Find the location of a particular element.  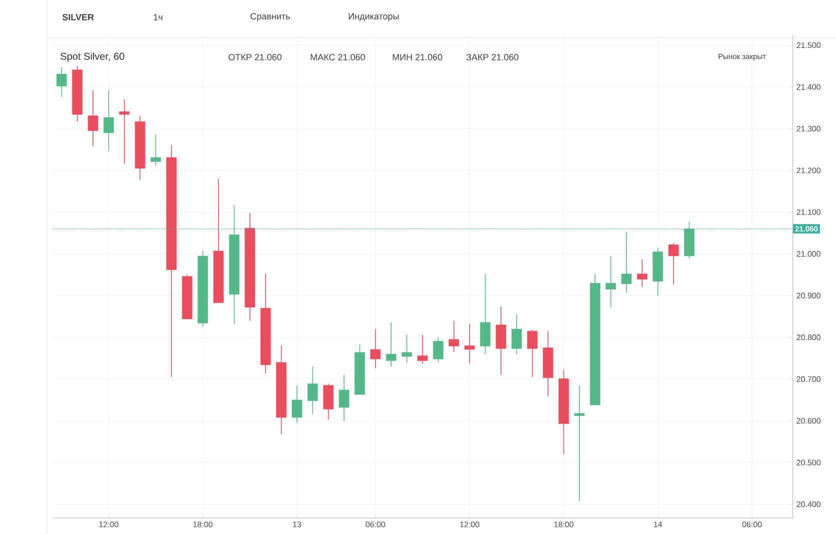

y-tick-label: 20.900 is located at coordinates (808, 295).